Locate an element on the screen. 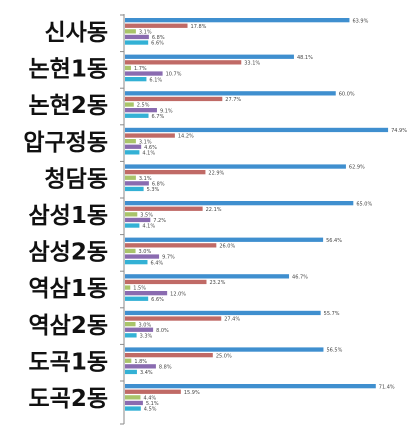 Image resolution: width=417 pixels, height=435 pixels. data-label: 6.8% is located at coordinates (158, 185).